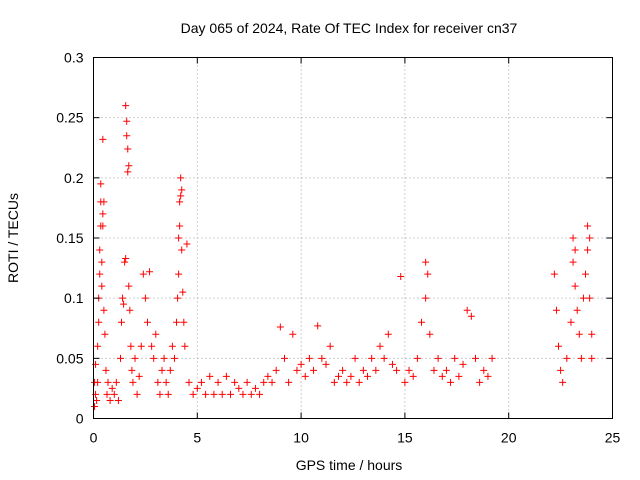  Describe the element at coordinates (74, 58) in the screenshot. I see `y-tick-label: 0.3` at that location.